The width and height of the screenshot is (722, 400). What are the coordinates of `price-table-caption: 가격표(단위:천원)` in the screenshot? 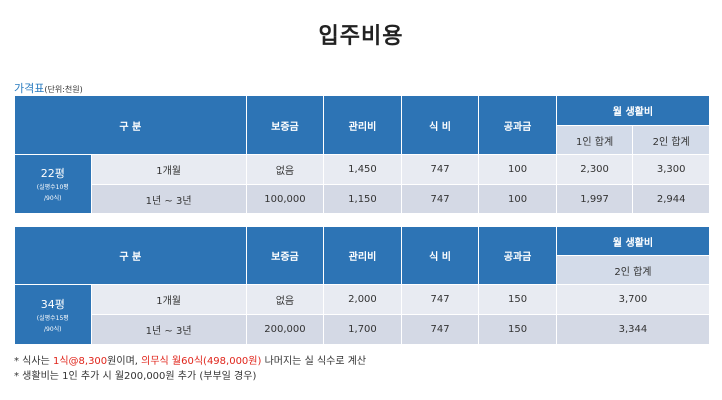 It's located at (48, 88).